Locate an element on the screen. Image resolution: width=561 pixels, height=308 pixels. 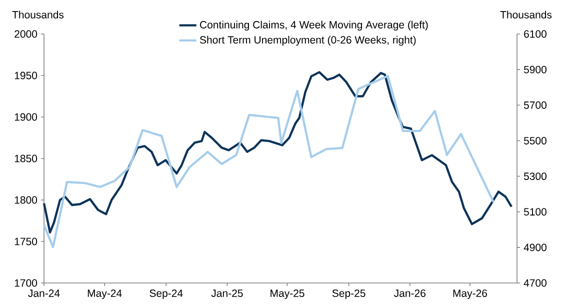
y-tick-label: 1800 is located at coordinates (26, 200).